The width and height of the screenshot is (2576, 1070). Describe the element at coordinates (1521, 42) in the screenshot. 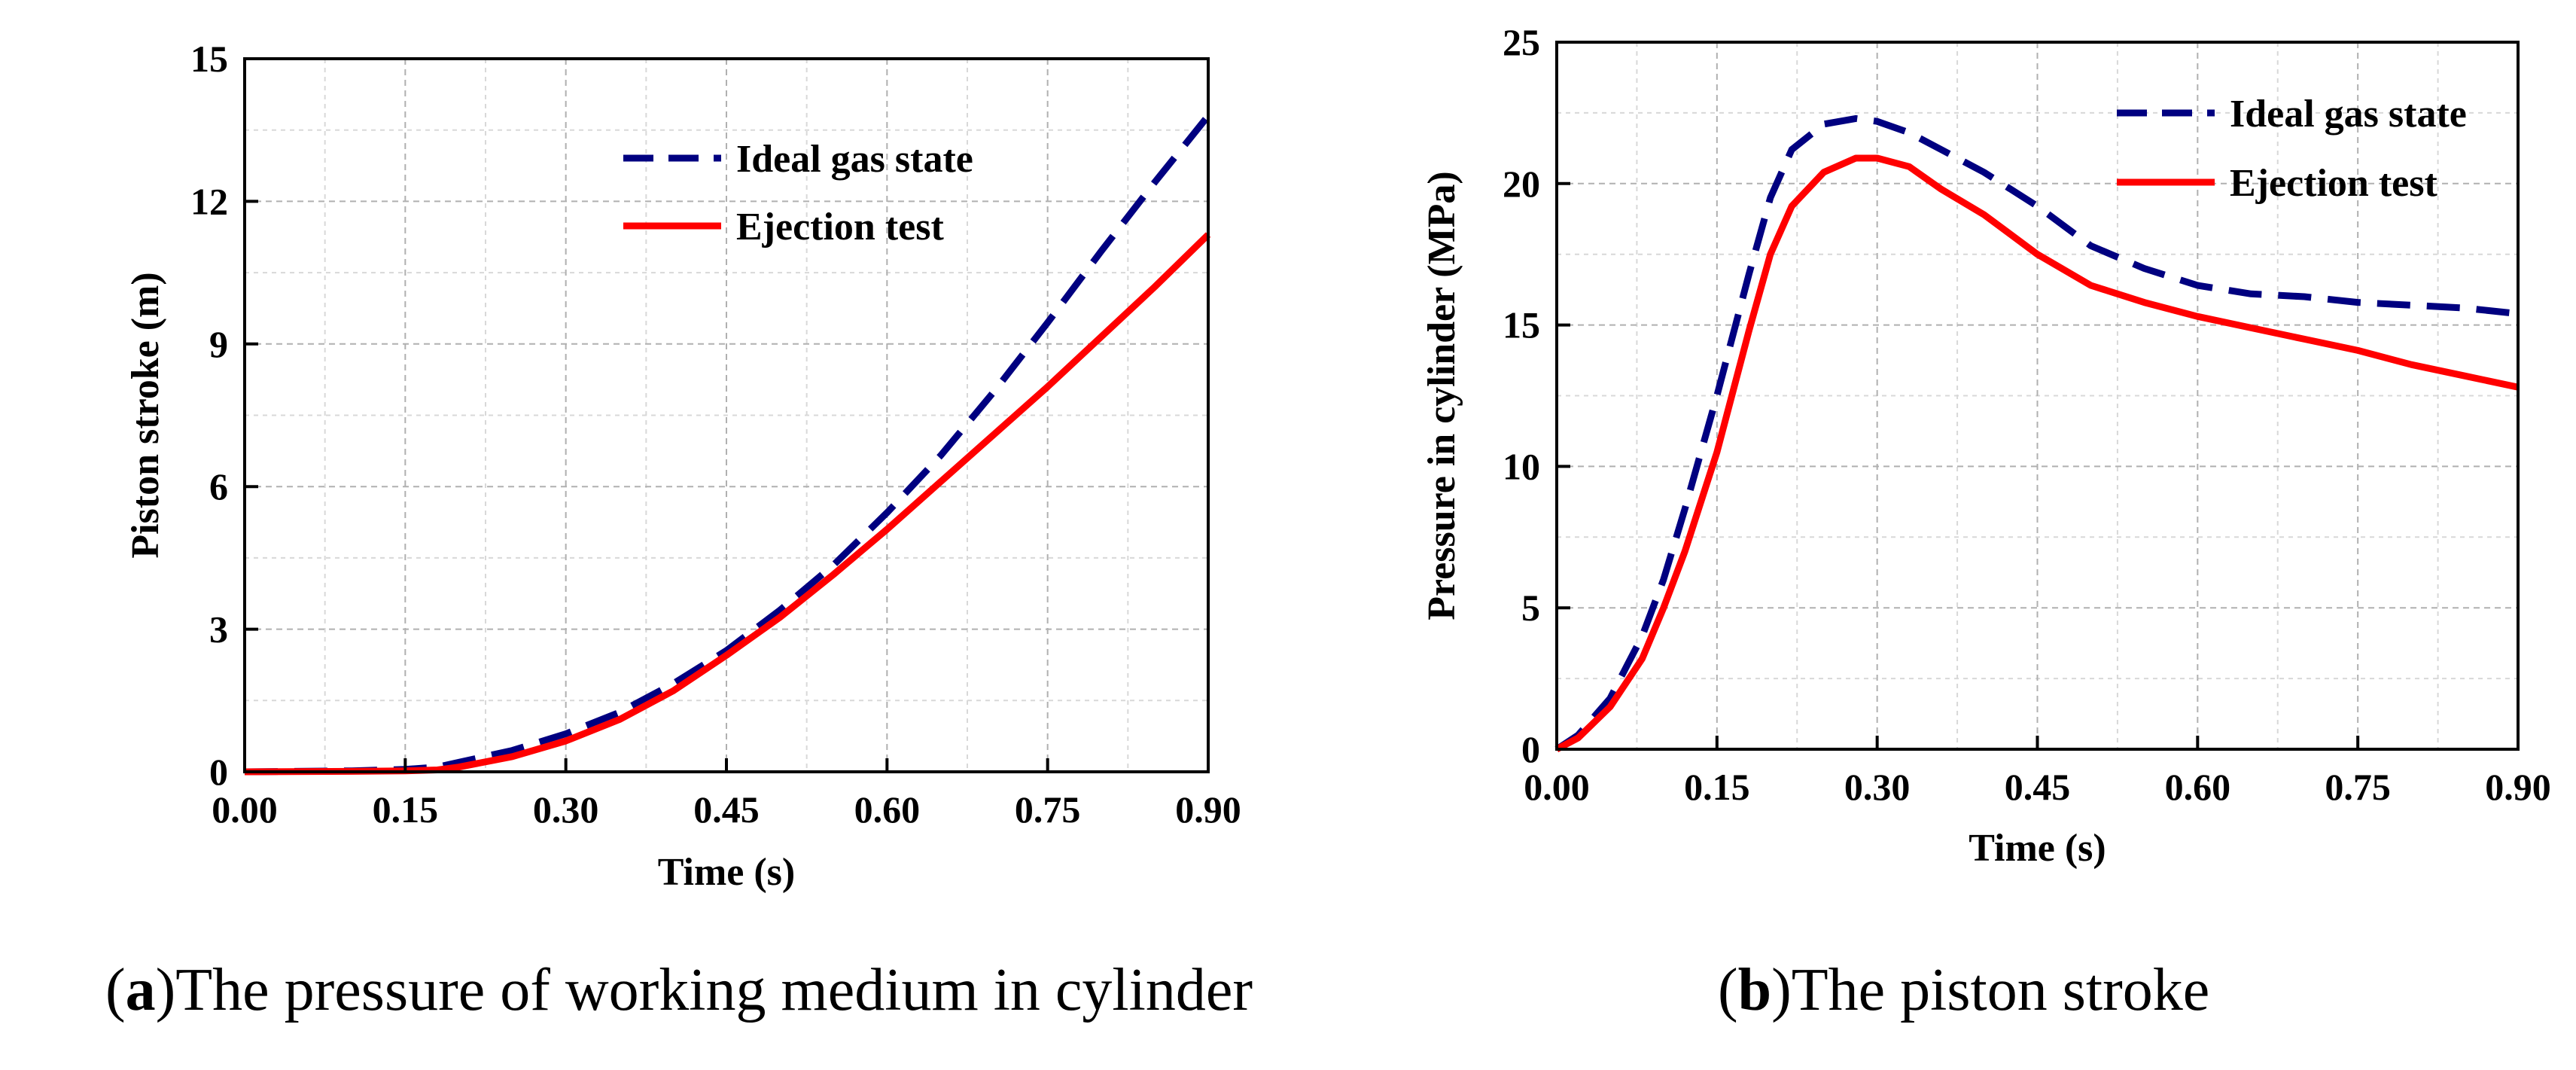

I see `chart-b-ytick-label: 25` at that location.